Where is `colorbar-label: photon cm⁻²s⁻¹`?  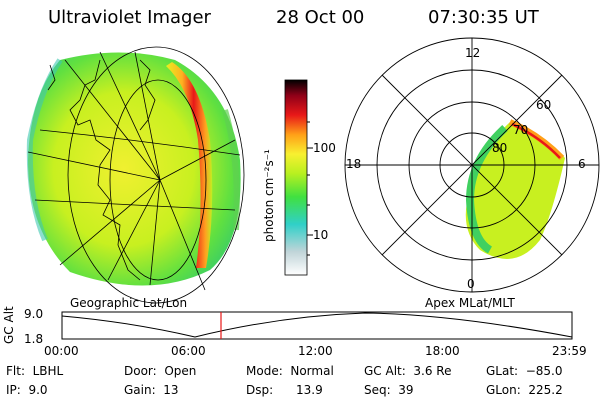 colorbar-label: photon cm⁻²s⁻¹ is located at coordinates (269, 195).